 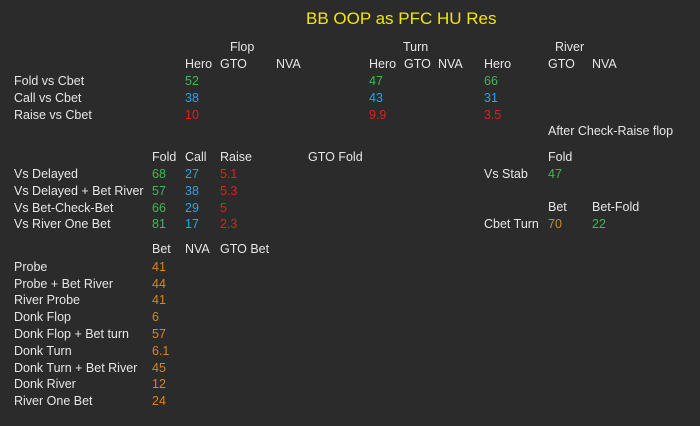 I want to click on delayed-call-header: Call, so click(x=196, y=157).